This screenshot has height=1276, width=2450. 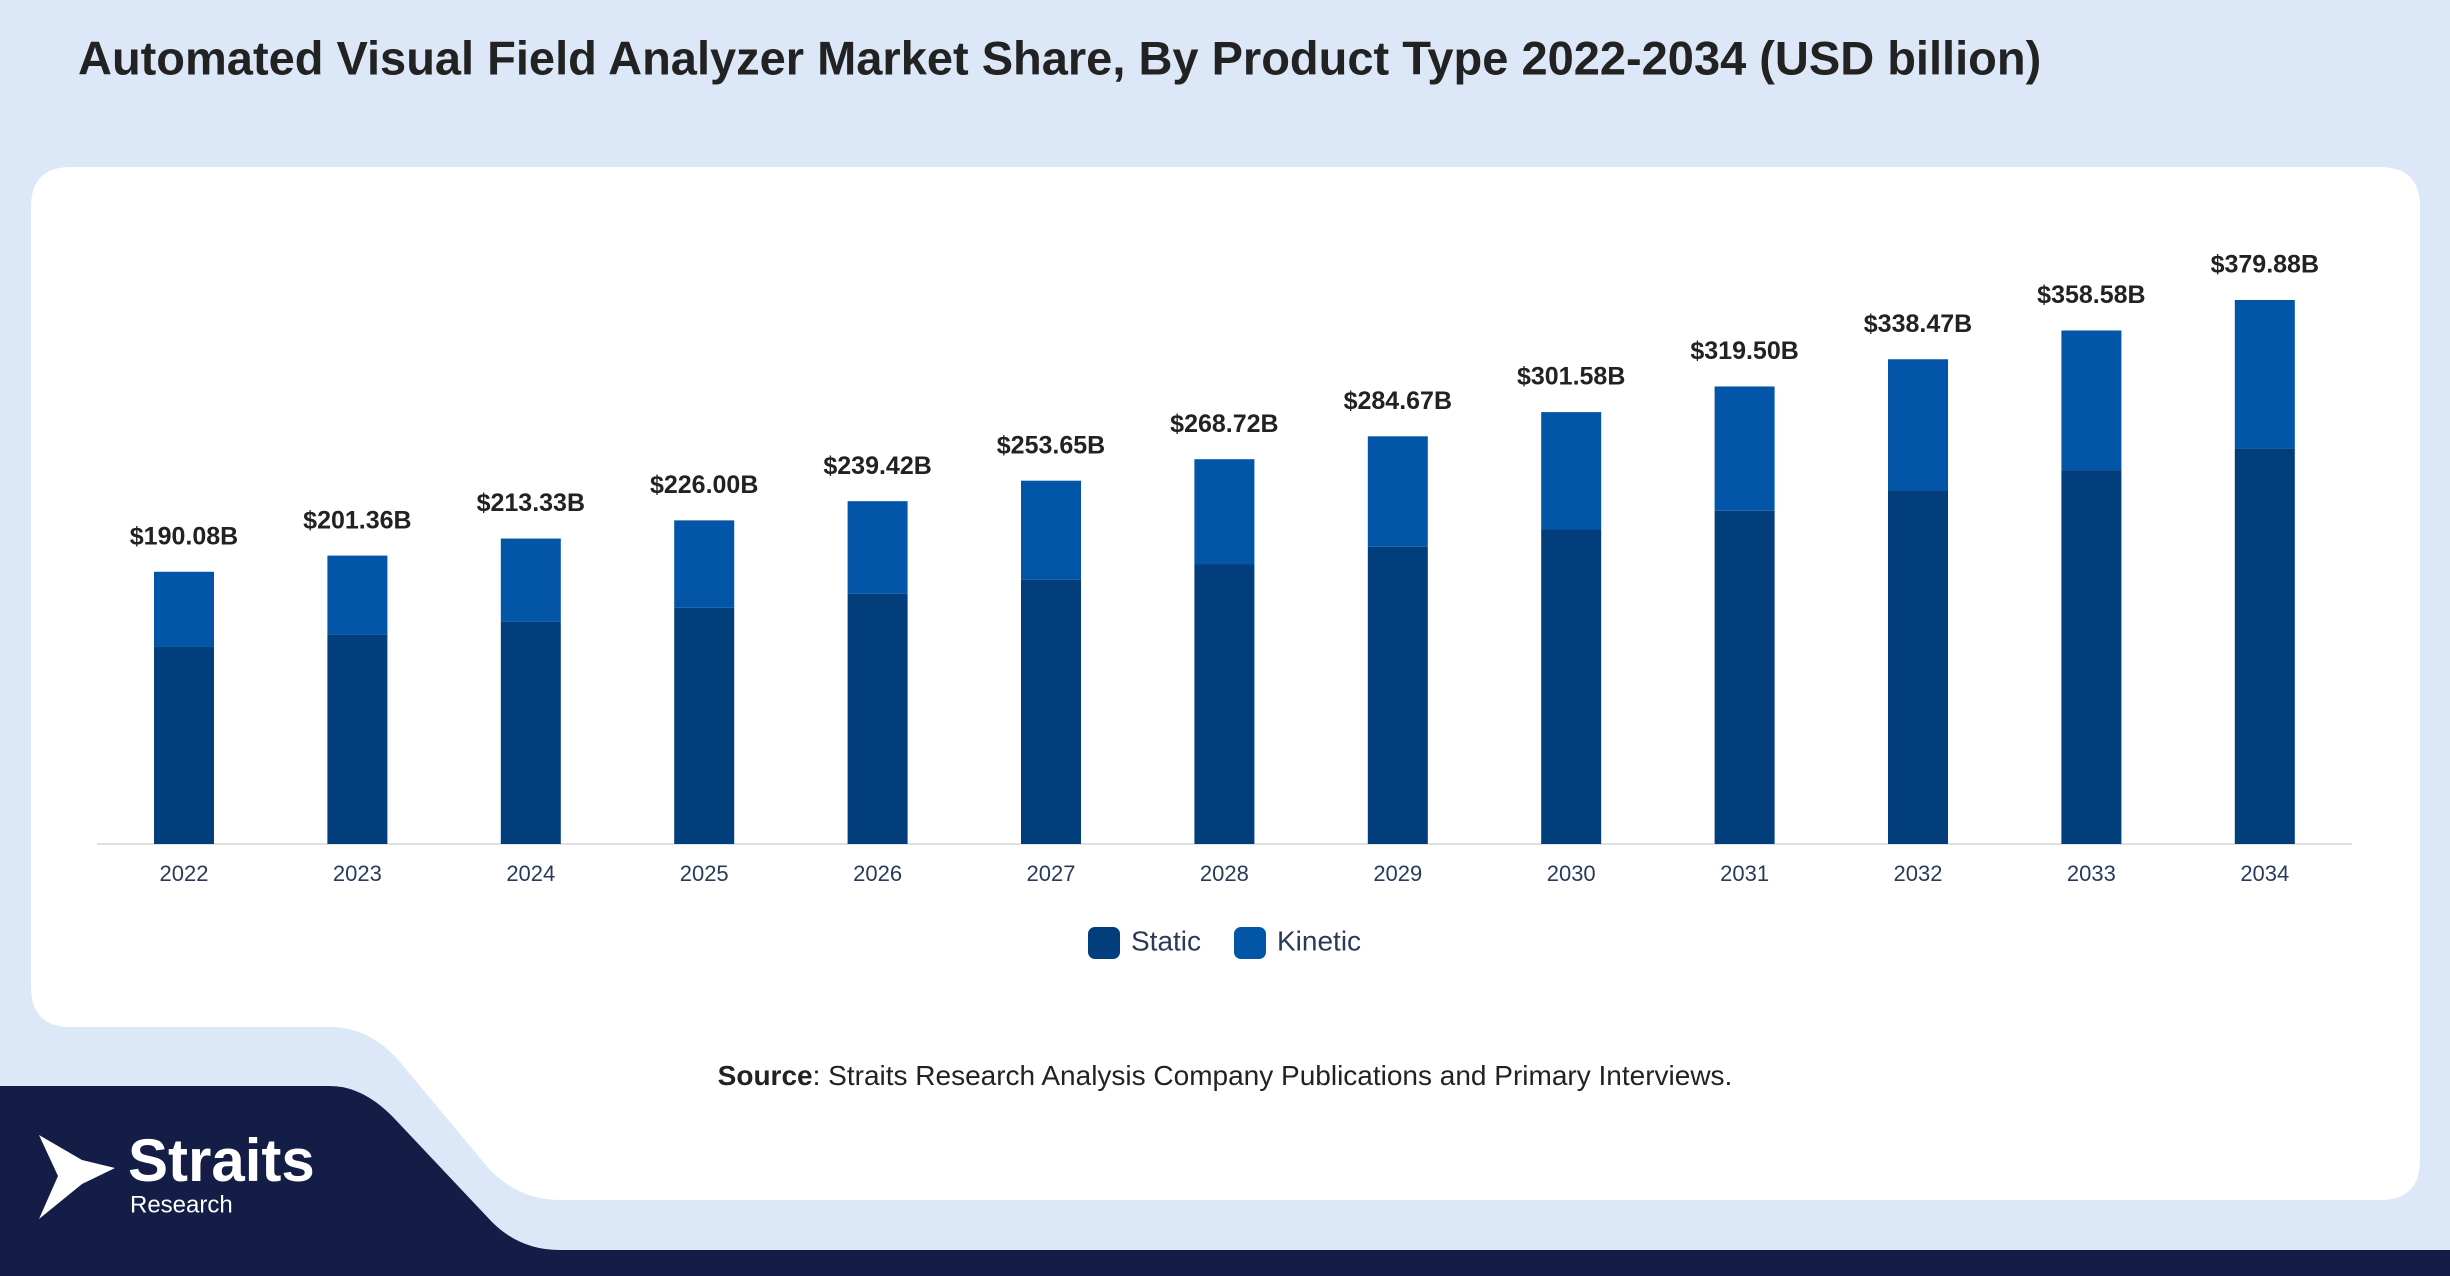 What do you see at coordinates (2091, 295) in the screenshot?
I see `total-label: $358.58B` at bounding box center [2091, 295].